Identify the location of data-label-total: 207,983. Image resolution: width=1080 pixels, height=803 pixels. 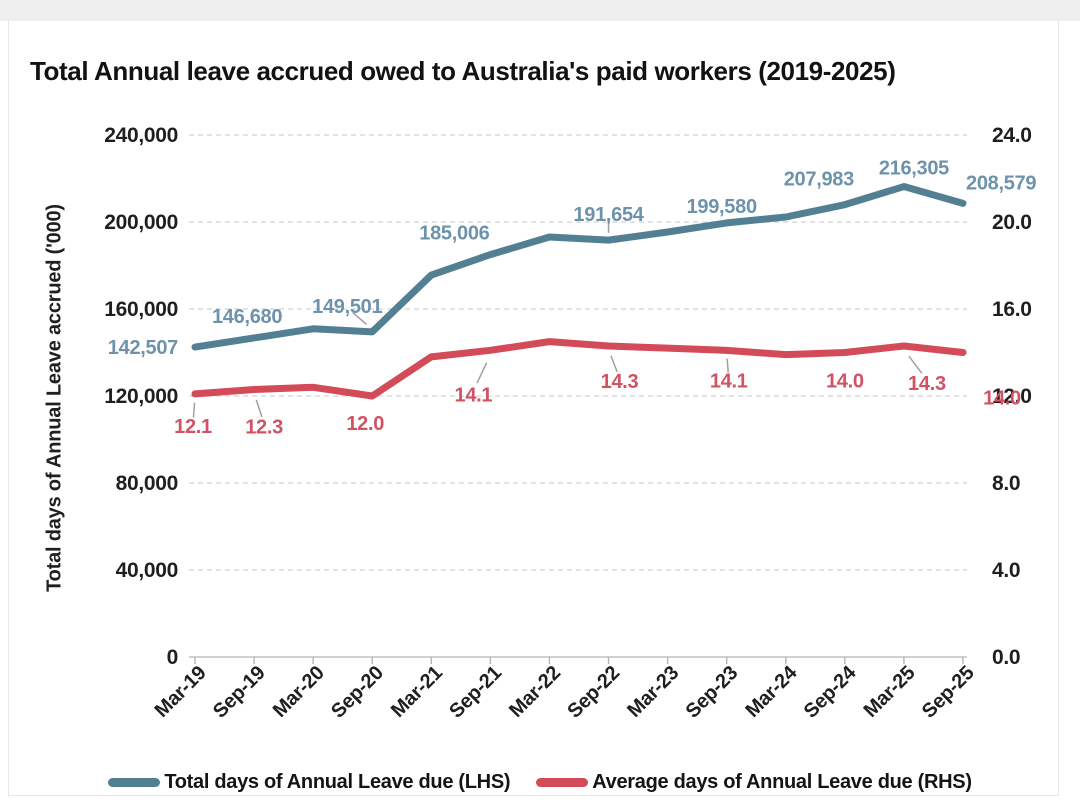
(819, 180).